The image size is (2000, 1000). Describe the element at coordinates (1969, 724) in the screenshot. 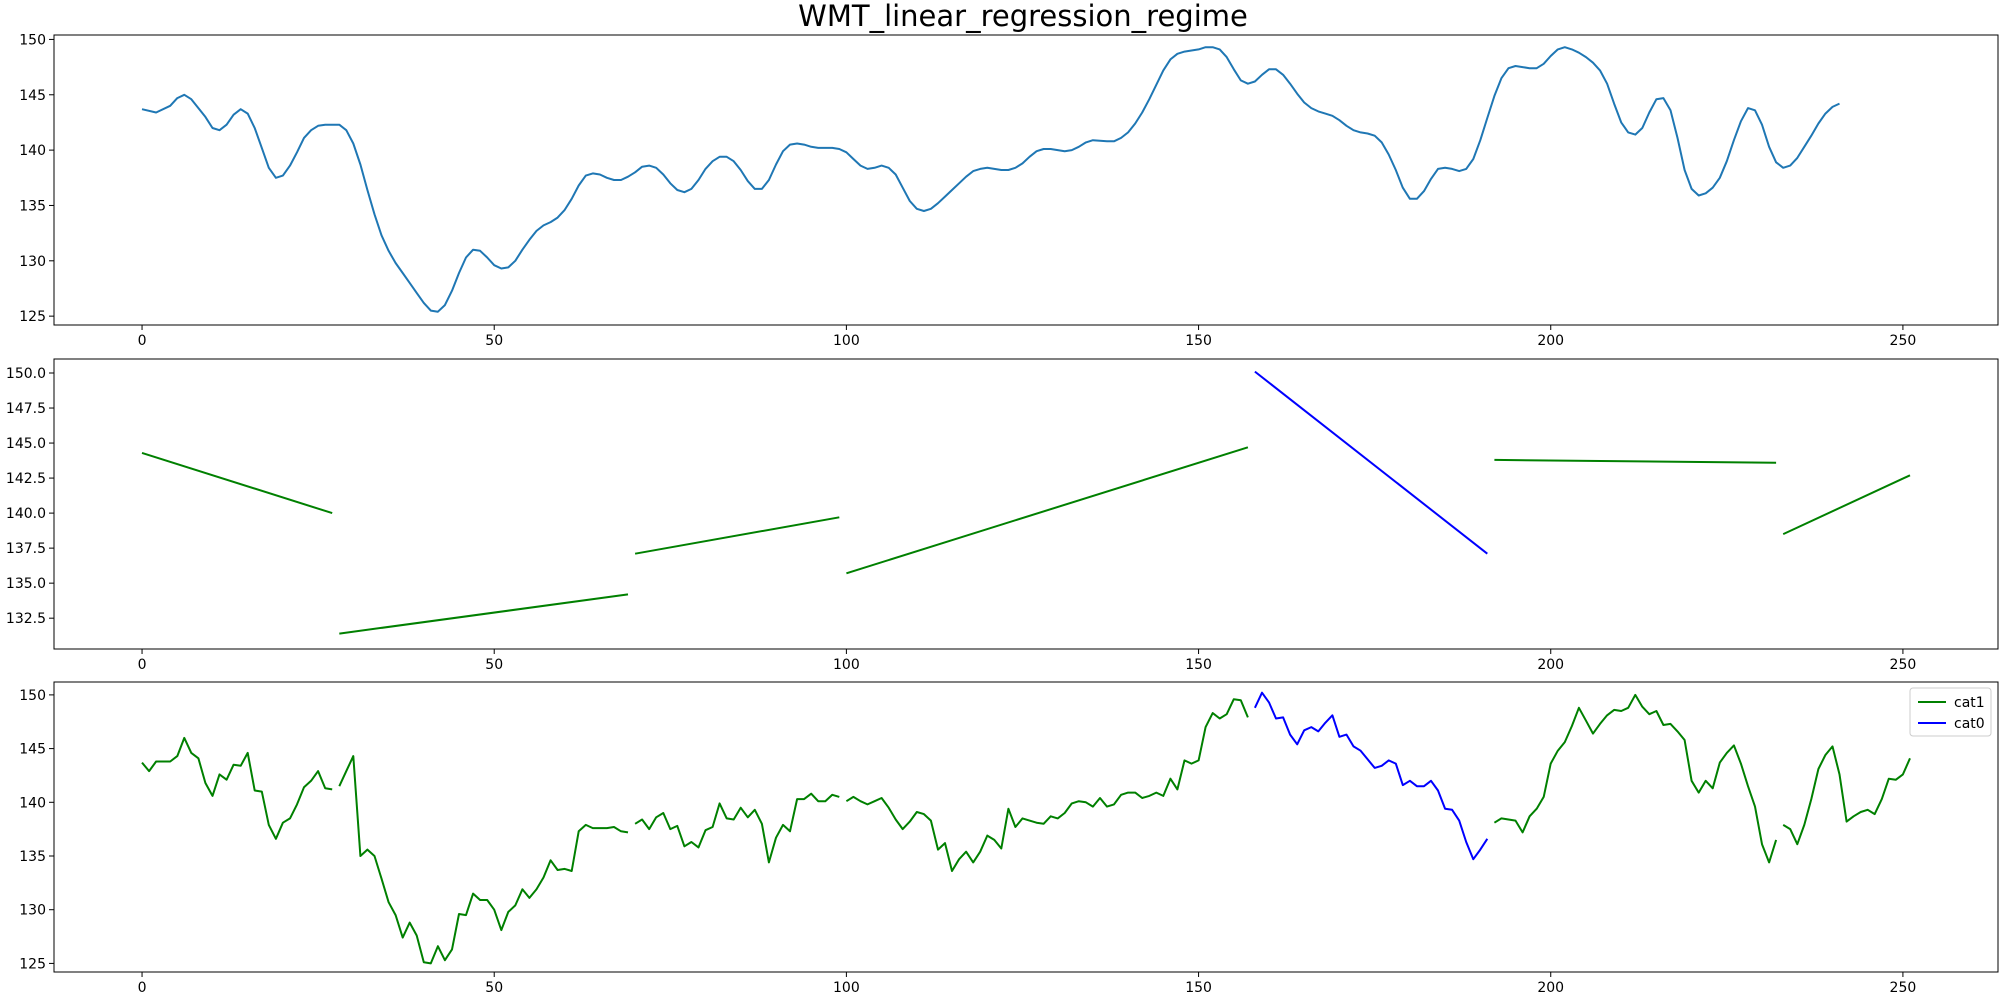

I see `legend-label-cat0: cat0` at that location.